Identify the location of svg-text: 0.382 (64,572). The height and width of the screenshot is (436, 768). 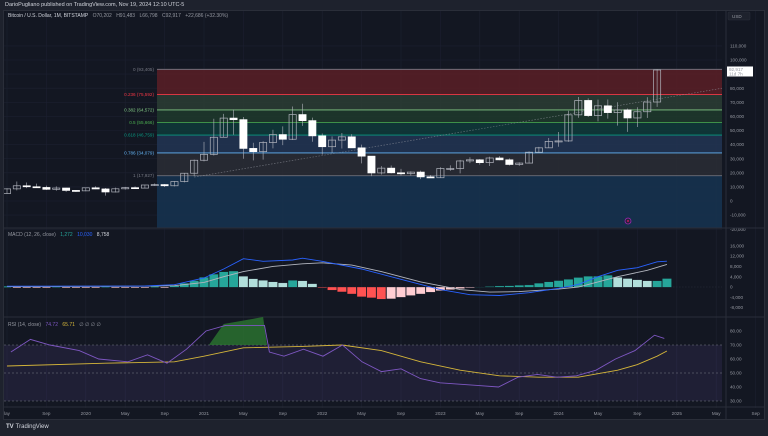
(139, 109).